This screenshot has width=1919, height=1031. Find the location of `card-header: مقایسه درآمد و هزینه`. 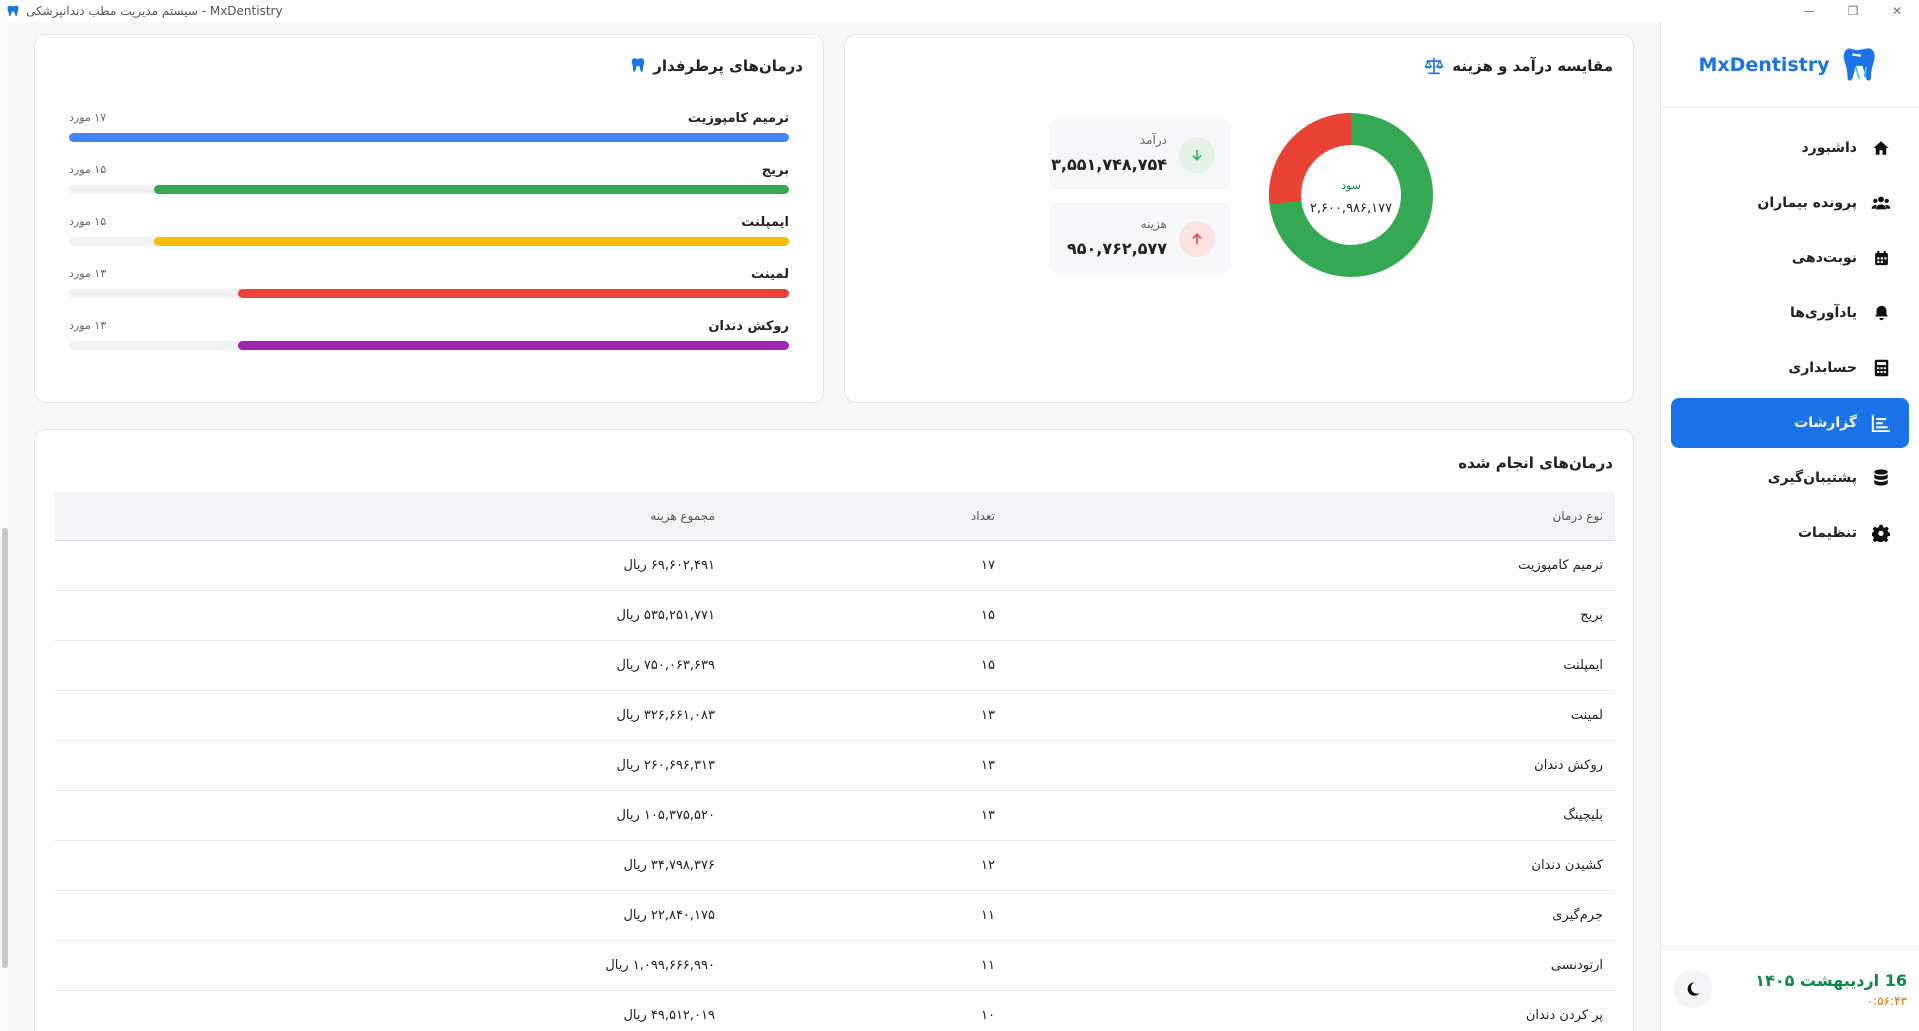

card-header: مقایسه درآمد و هزینه is located at coordinates (1518, 66).